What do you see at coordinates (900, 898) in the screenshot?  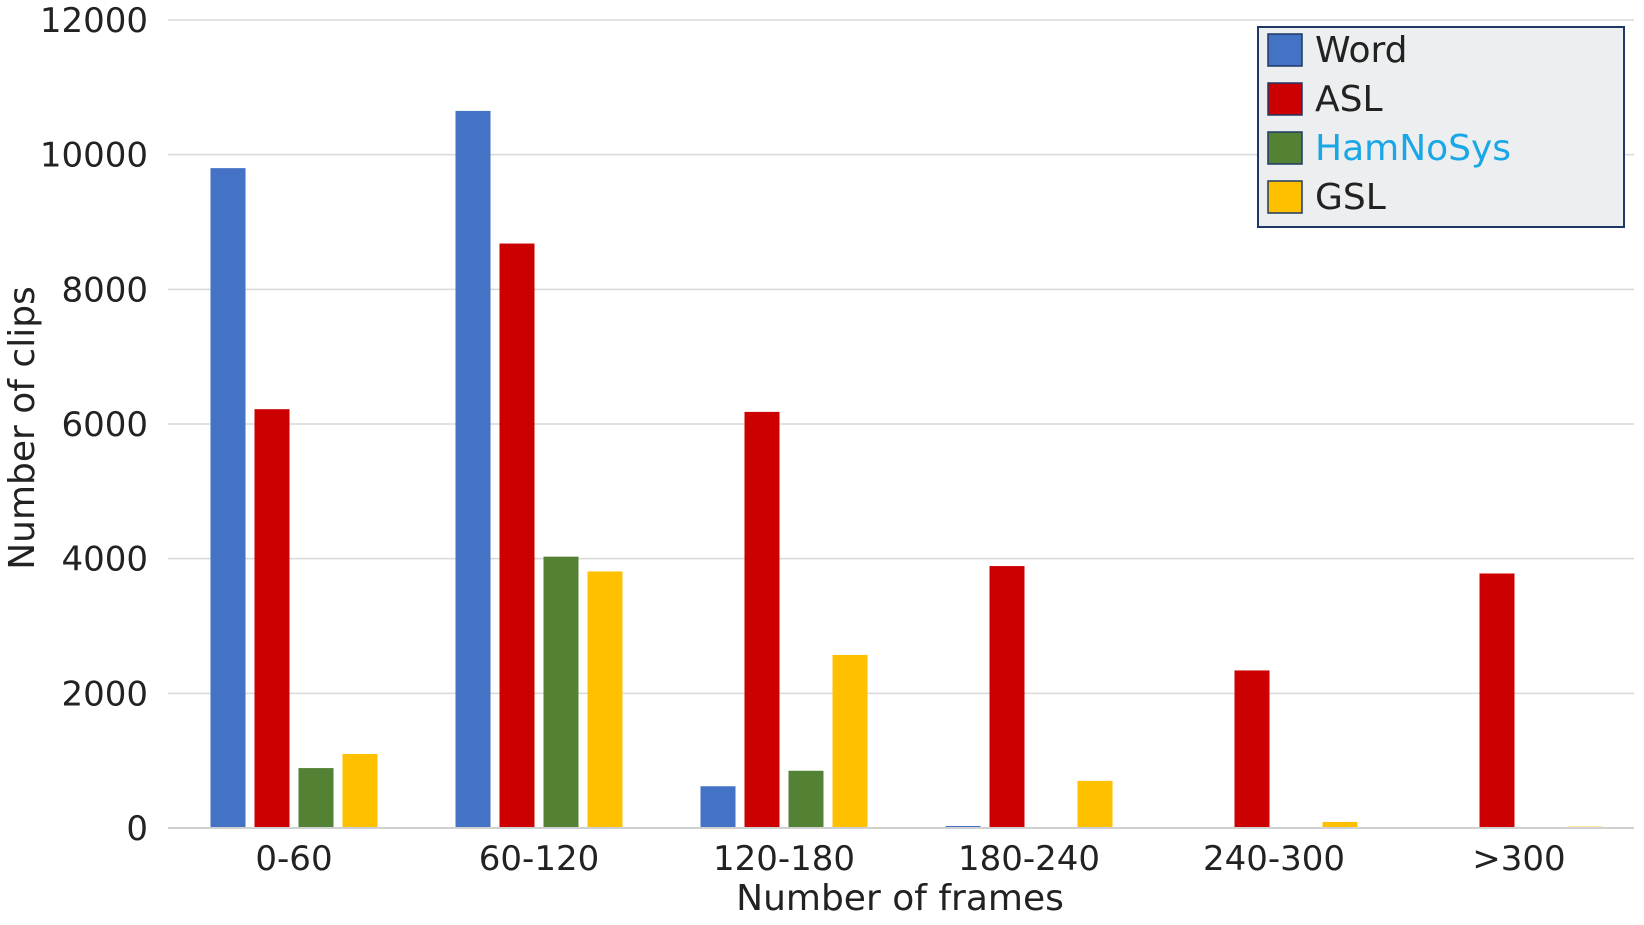 I see `x-axis-title: Number of frames` at bounding box center [900, 898].